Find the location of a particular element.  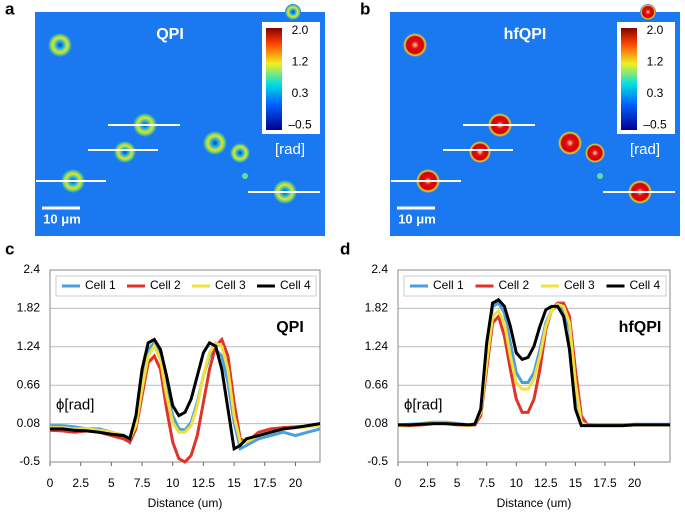

plot-frame is located at coordinates (534, 366).